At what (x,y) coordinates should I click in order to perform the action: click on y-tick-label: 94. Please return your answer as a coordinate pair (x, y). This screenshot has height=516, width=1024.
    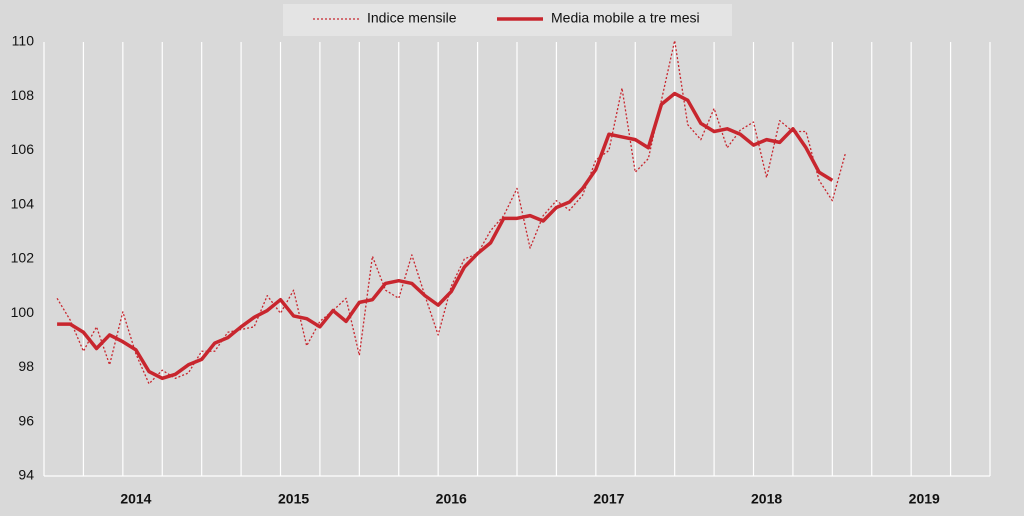
    Looking at the image, I should click on (26, 475).